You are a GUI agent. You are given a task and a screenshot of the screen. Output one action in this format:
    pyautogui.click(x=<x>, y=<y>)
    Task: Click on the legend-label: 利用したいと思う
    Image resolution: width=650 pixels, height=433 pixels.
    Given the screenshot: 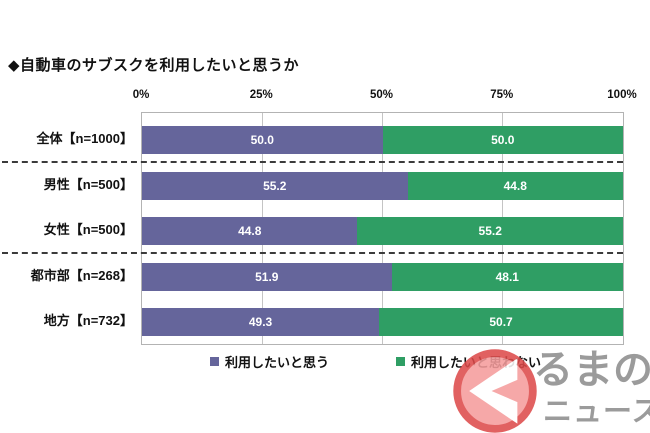 What is the action you would take?
    pyautogui.click(x=277, y=362)
    